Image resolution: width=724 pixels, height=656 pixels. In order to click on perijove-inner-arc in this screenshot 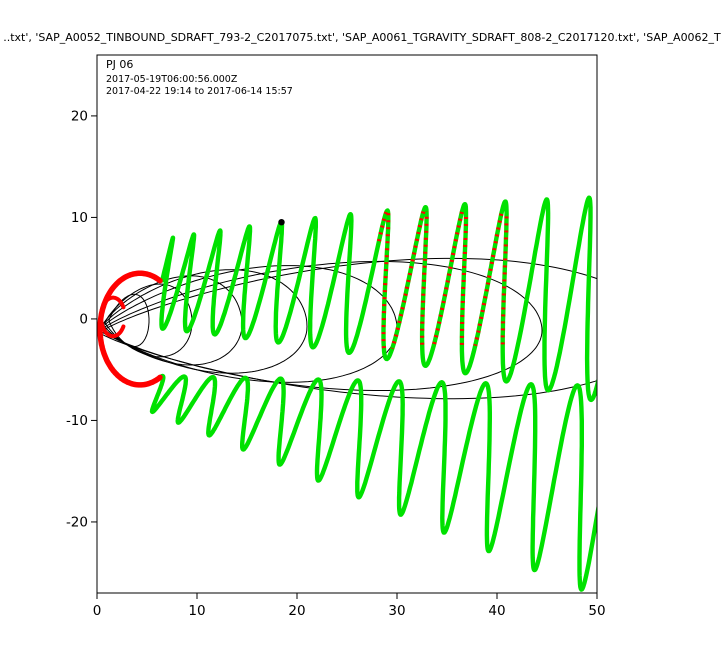, I will do `click(112, 317)`.